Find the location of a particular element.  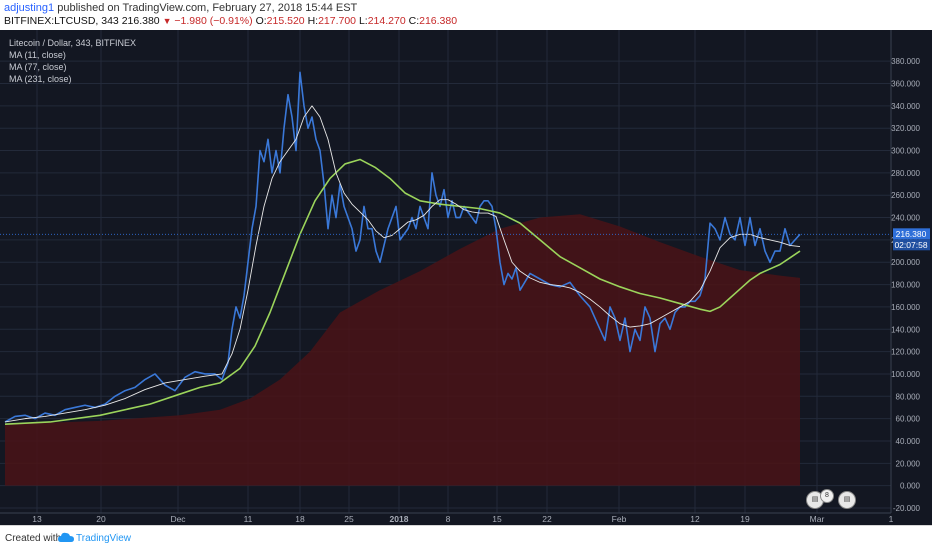

close-value: 216.380 is located at coordinates (438, 21).